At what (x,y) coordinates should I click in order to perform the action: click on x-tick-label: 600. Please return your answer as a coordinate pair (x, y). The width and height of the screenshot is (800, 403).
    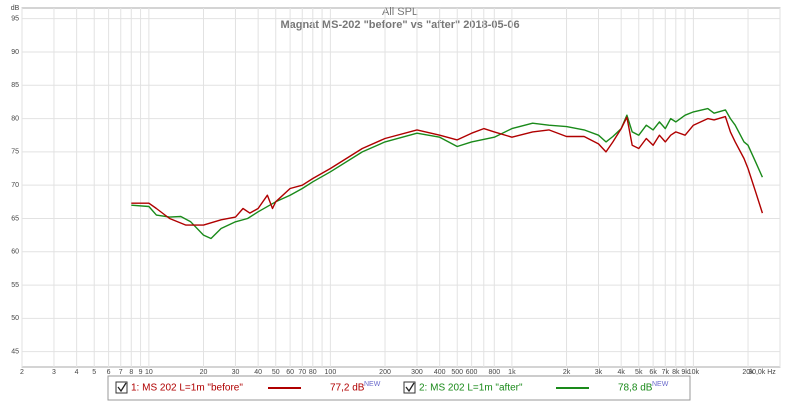
    Looking at the image, I should click on (472, 372).